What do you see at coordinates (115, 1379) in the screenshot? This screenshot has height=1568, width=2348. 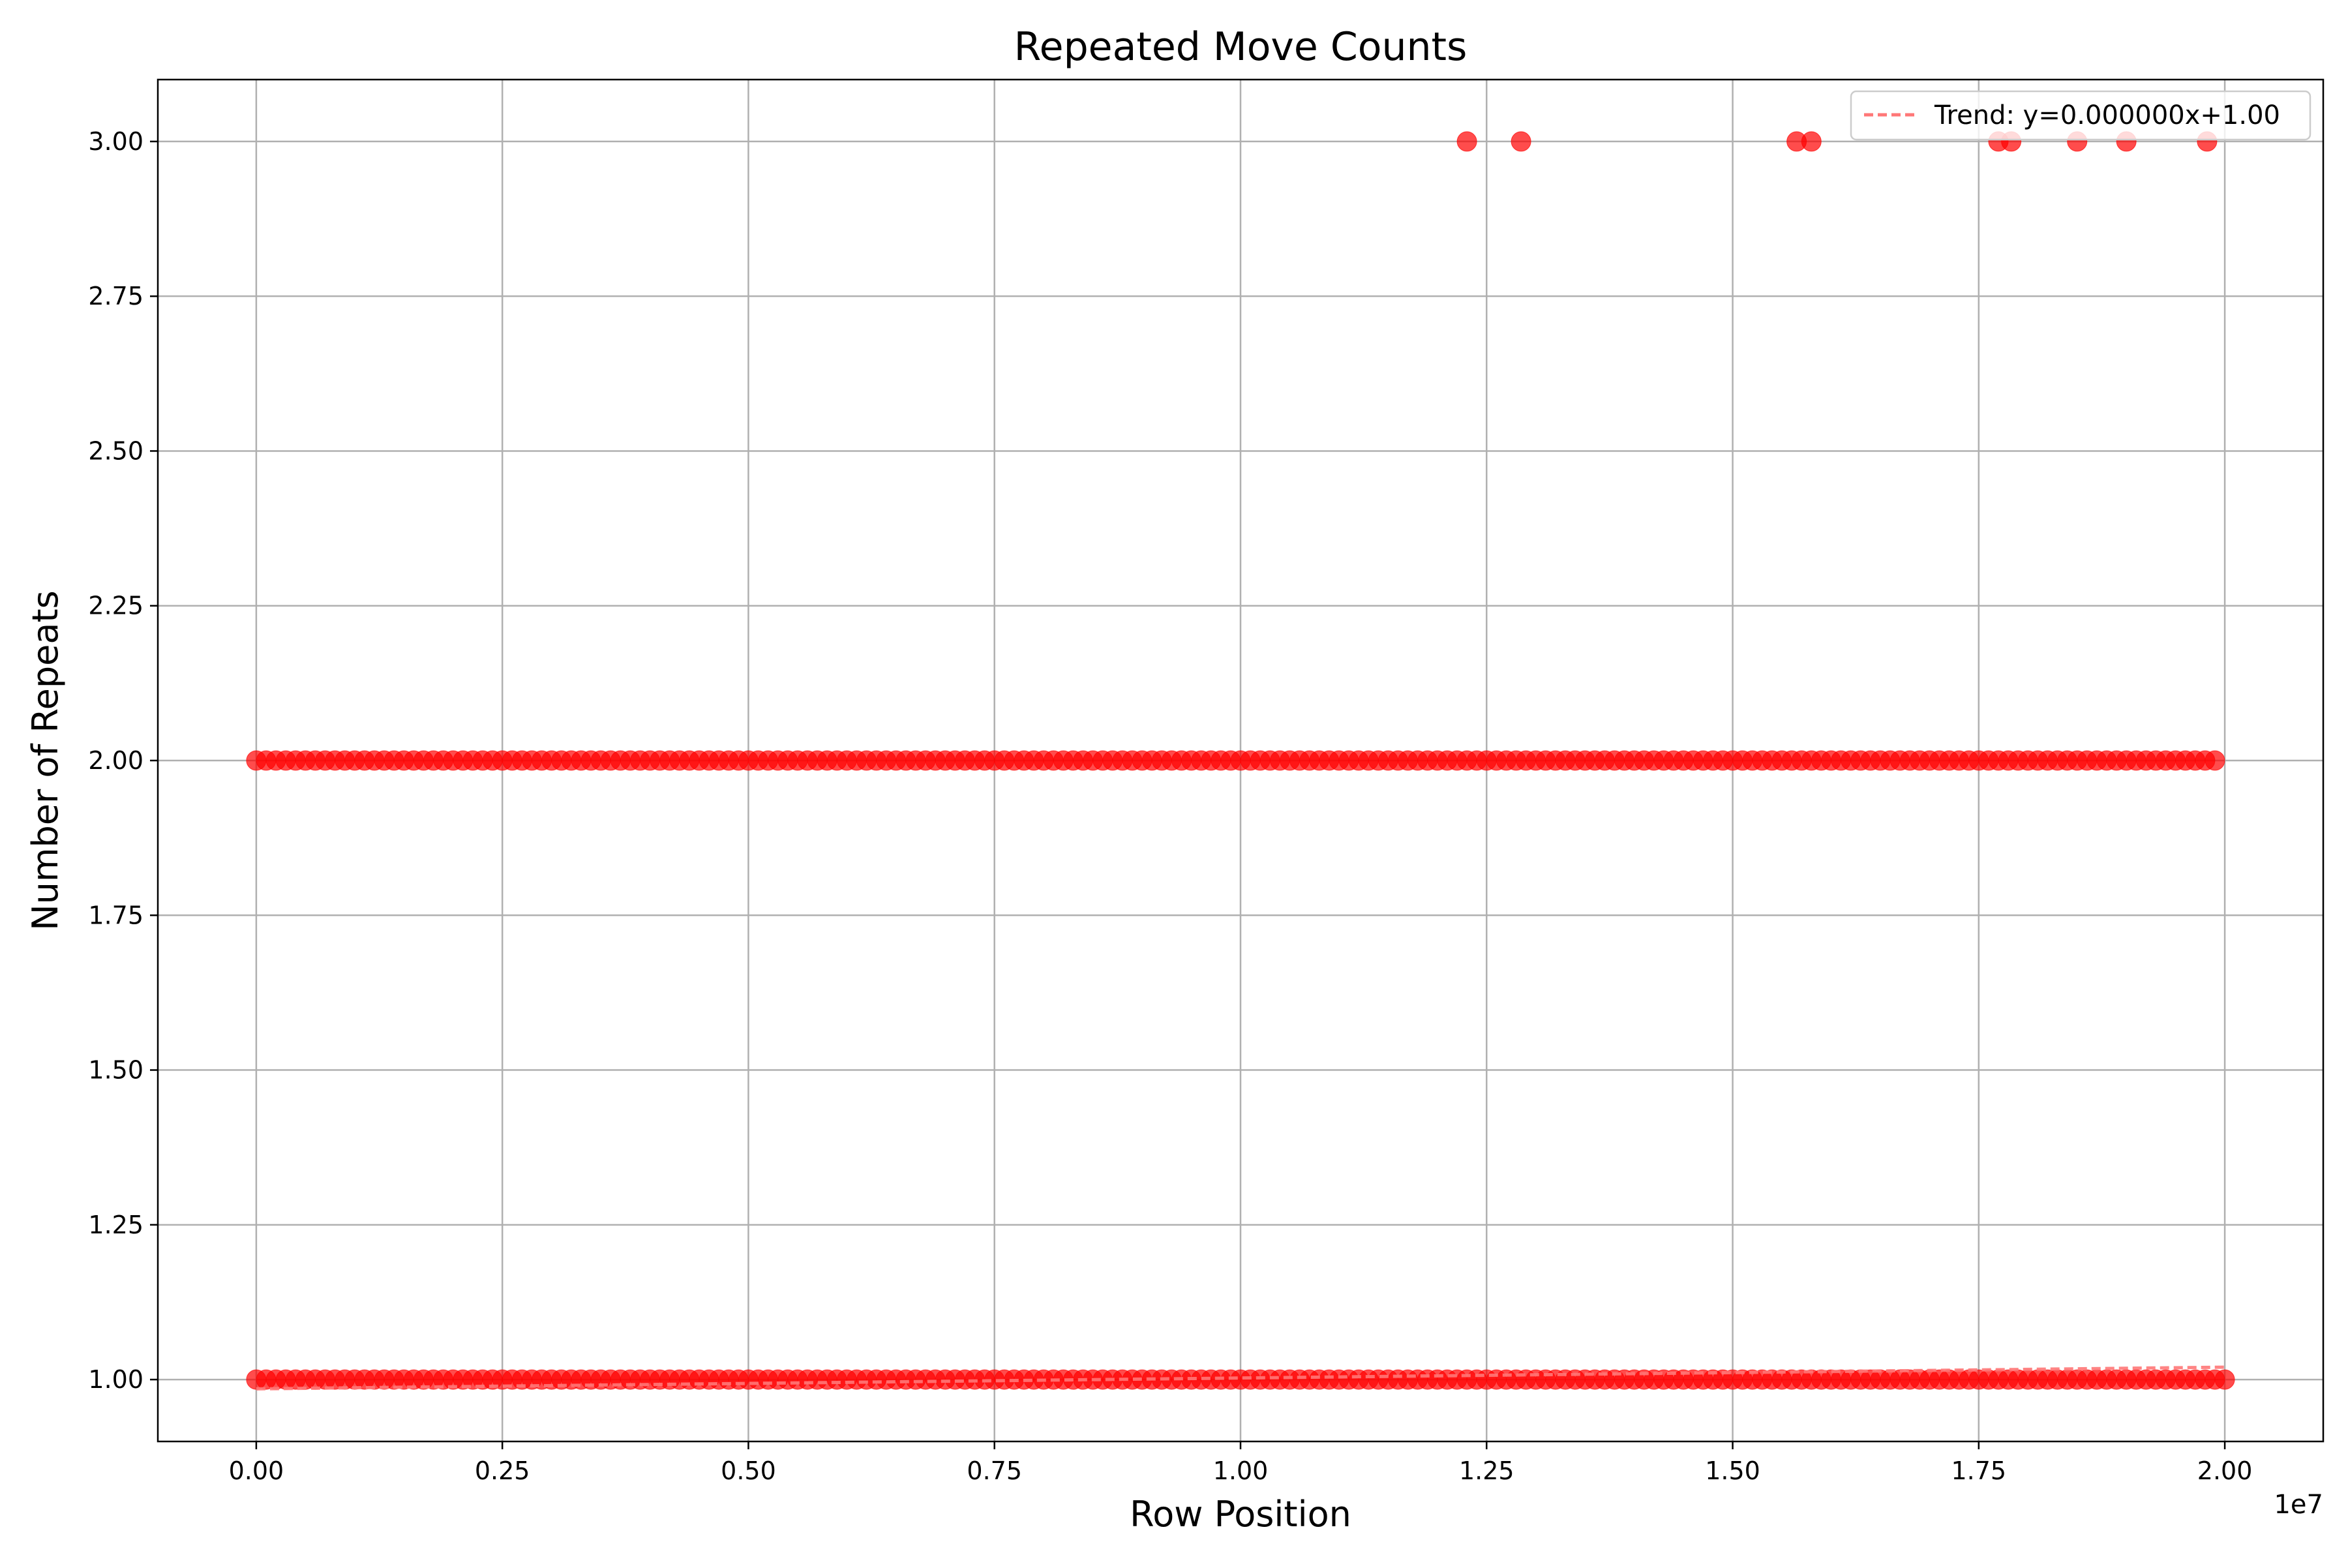 I see `y-tick-label: 1.00` at bounding box center [115, 1379].